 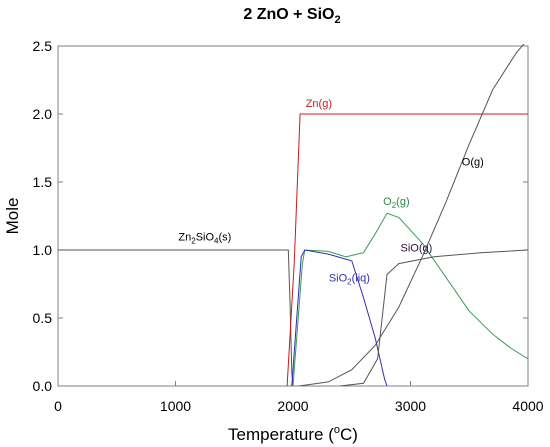 What do you see at coordinates (291, 16) in the screenshot?
I see `chart-title: 2 ZnO + SiO2` at bounding box center [291, 16].